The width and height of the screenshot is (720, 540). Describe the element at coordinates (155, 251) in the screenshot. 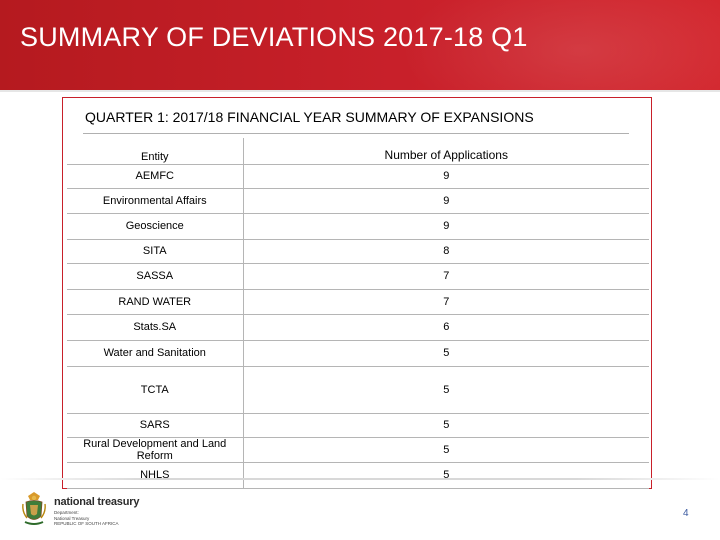

I see `entity-cell: SITA` at that location.